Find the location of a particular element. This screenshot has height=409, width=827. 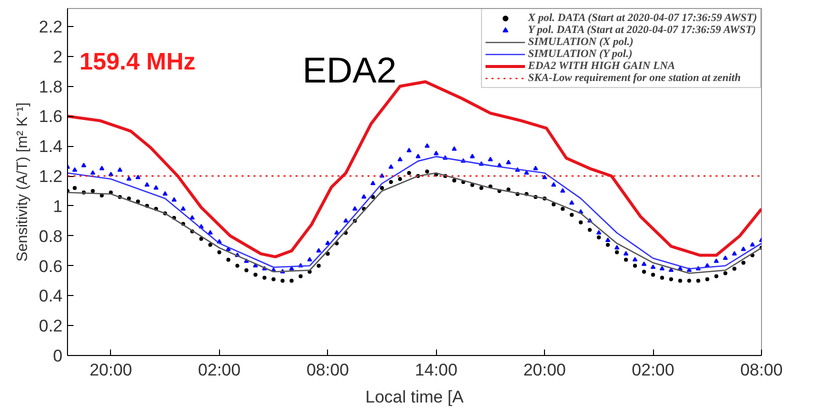

y-axis-title: Sensitivity (A/T) [m² K⁻¹] is located at coordinates (22, 182).